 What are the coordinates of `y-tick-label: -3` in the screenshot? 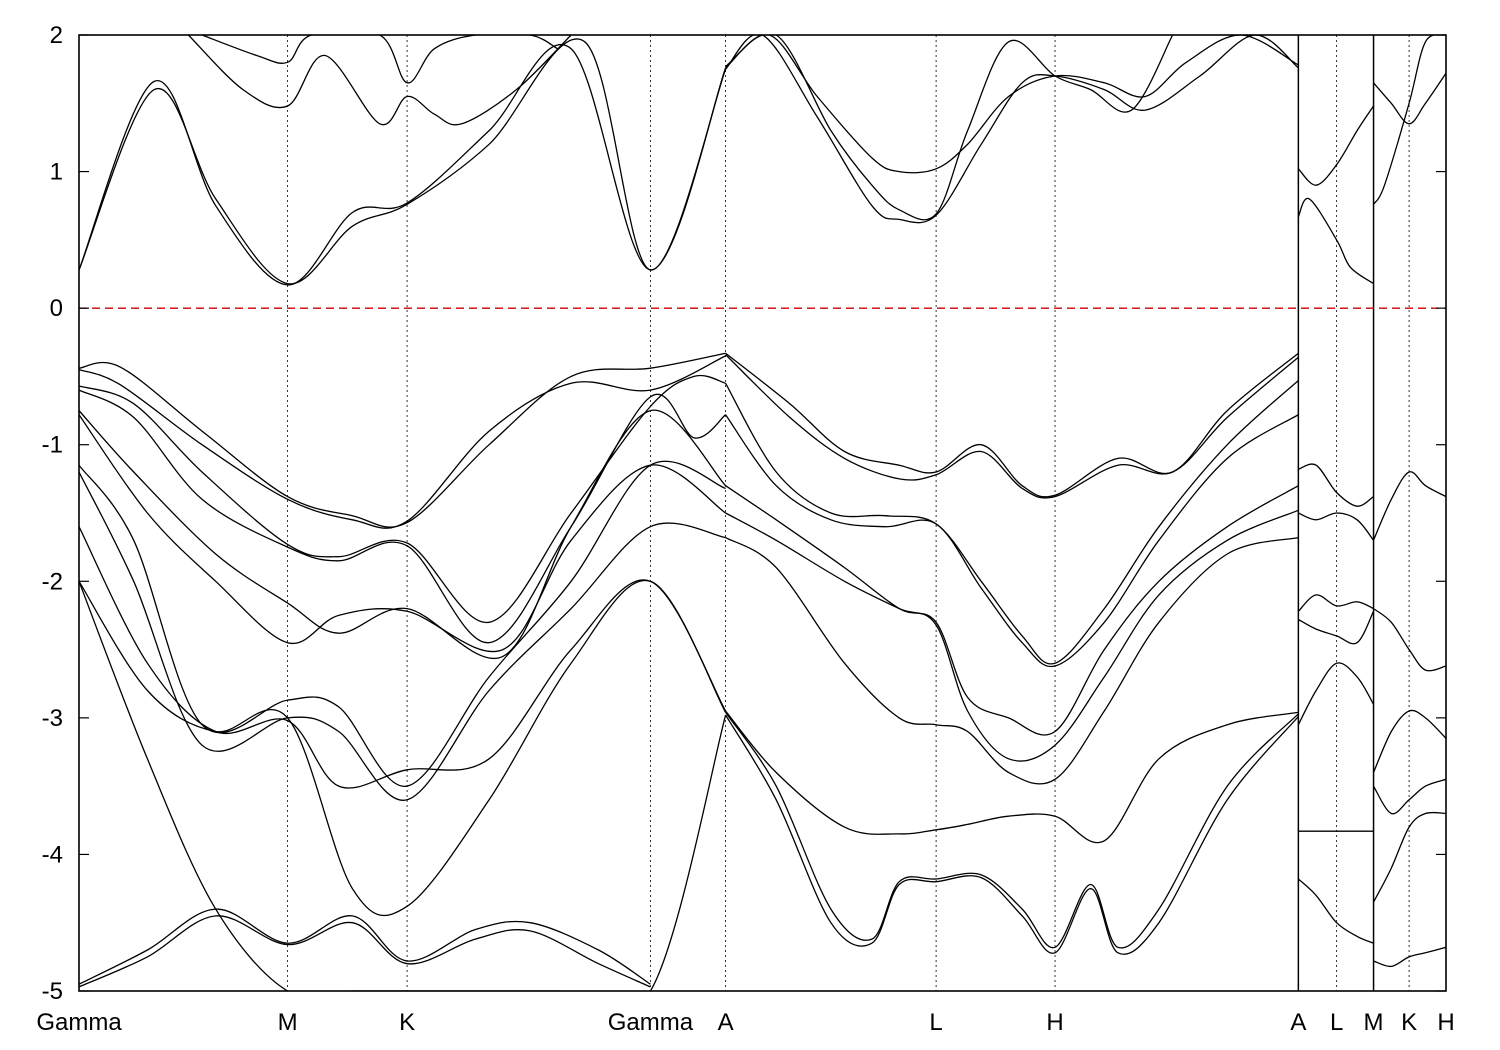 It's located at (52, 718).